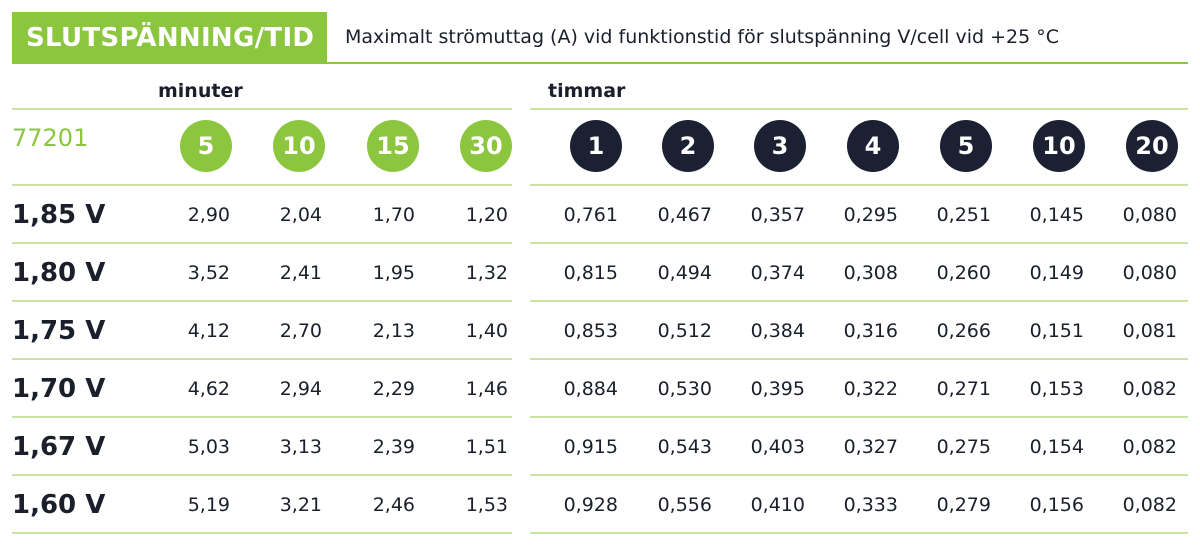 The width and height of the screenshot is (1200, 555). Describe the element at coordinates (393, 215) in the screenshot. I see `table-cell: 1,70` at that location.